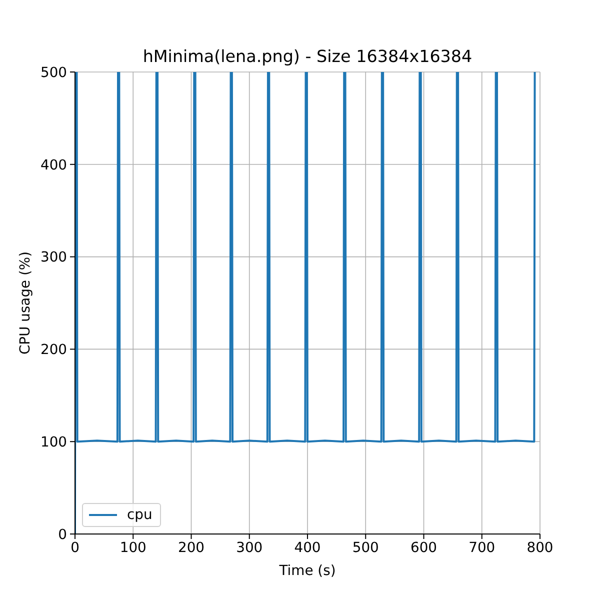 The height and width of the screenshot is (600, 600). What do you see at coordinates (191, 548) in the screenshot?
I see `x-tick-label: 200` at bounding box center [191, 548].